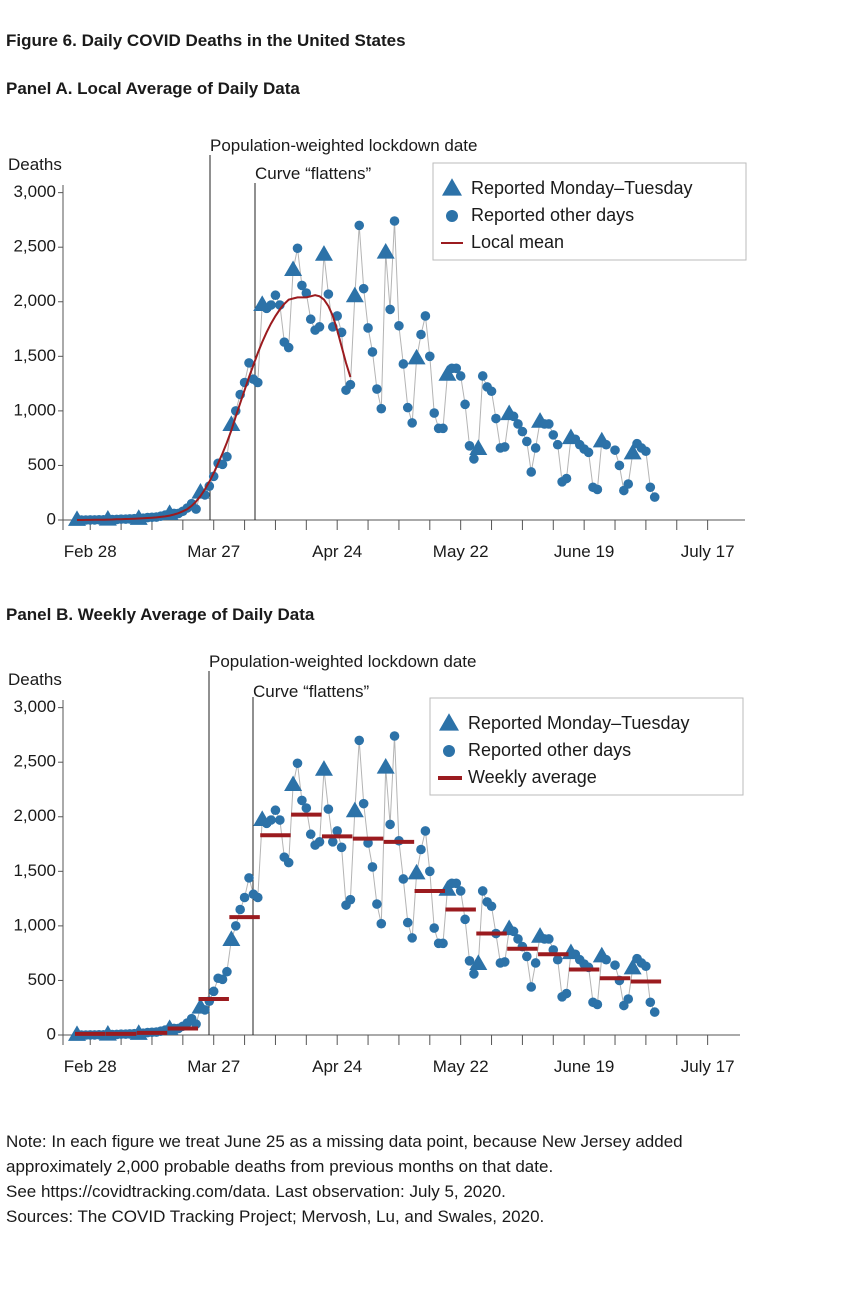 Image resolution: width=850 pixels, height=1291 pixels. I want to click on x-tick-label: Mar 27, so click(213, 551).